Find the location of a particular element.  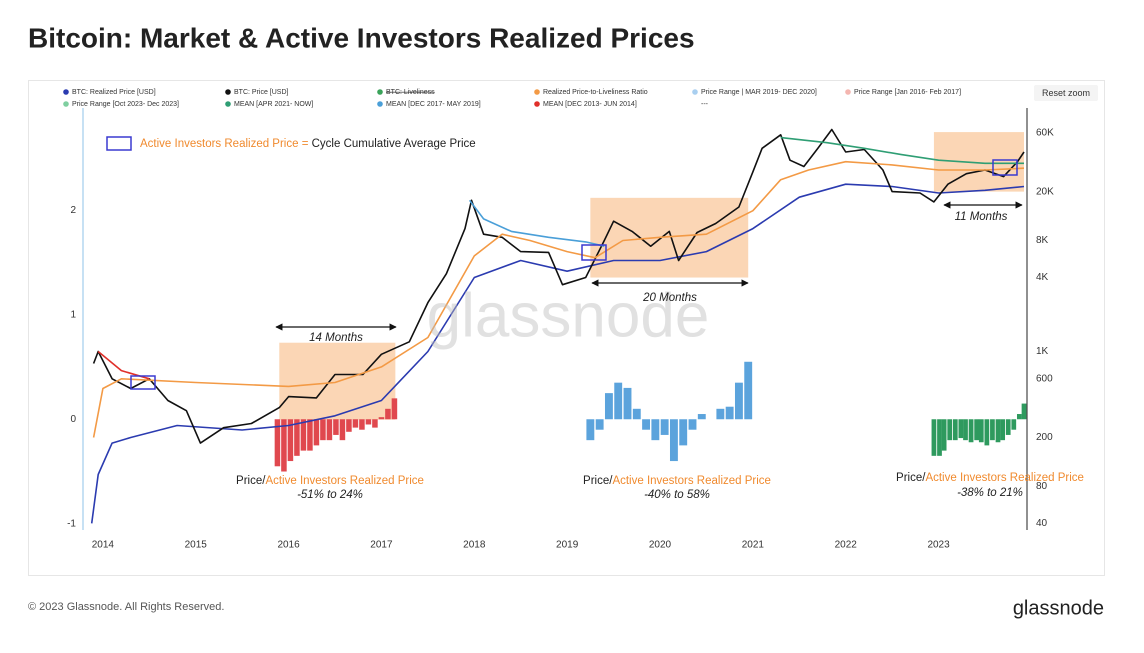

legend-label: MEAN [DEC 2017- MAY 2019] is located at coordinates (433, 104).